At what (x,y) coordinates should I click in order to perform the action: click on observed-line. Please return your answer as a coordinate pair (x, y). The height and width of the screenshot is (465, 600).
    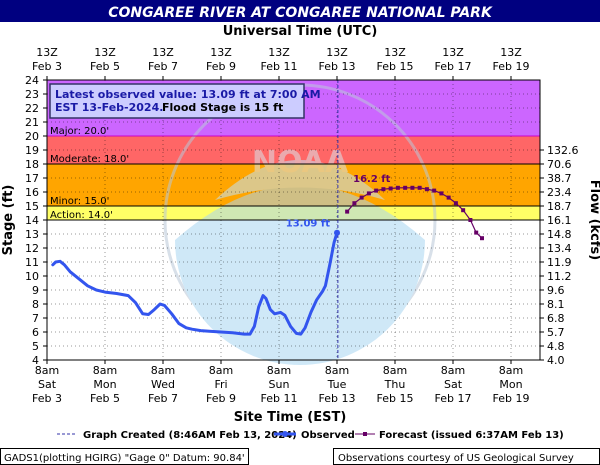
    Looking at the image, I should click on (195, 283).